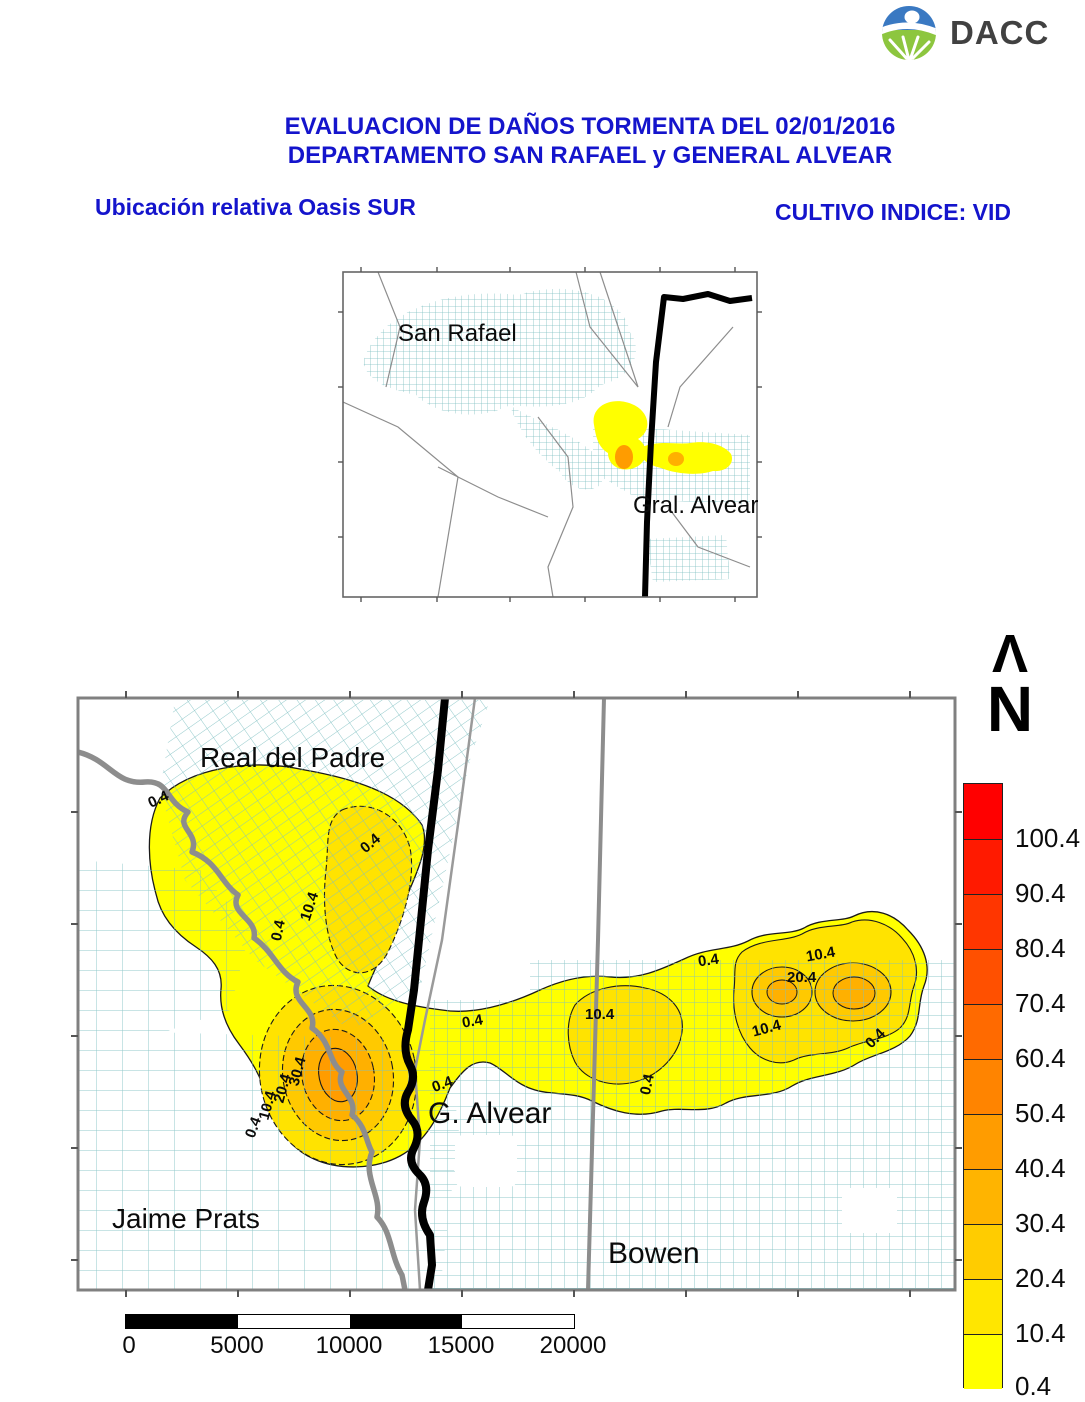 This screenshot has height=1402, width=1085. What do you see at coordinates (573, 1345) in the screenshot?
I see `scale-tick-label: 20000` at bounding box center [573, 1345].